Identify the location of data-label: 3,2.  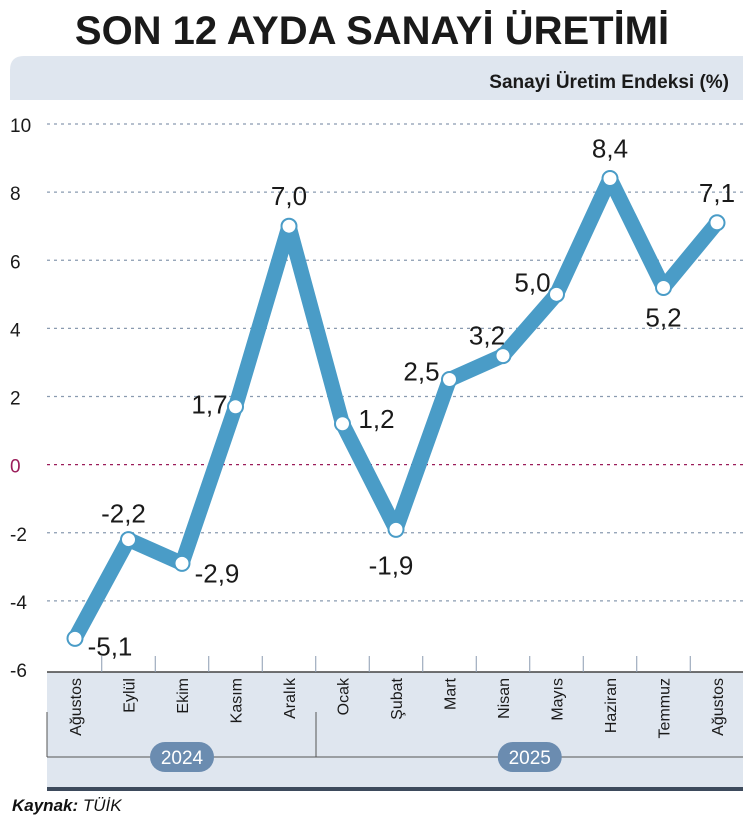
(487, 336).